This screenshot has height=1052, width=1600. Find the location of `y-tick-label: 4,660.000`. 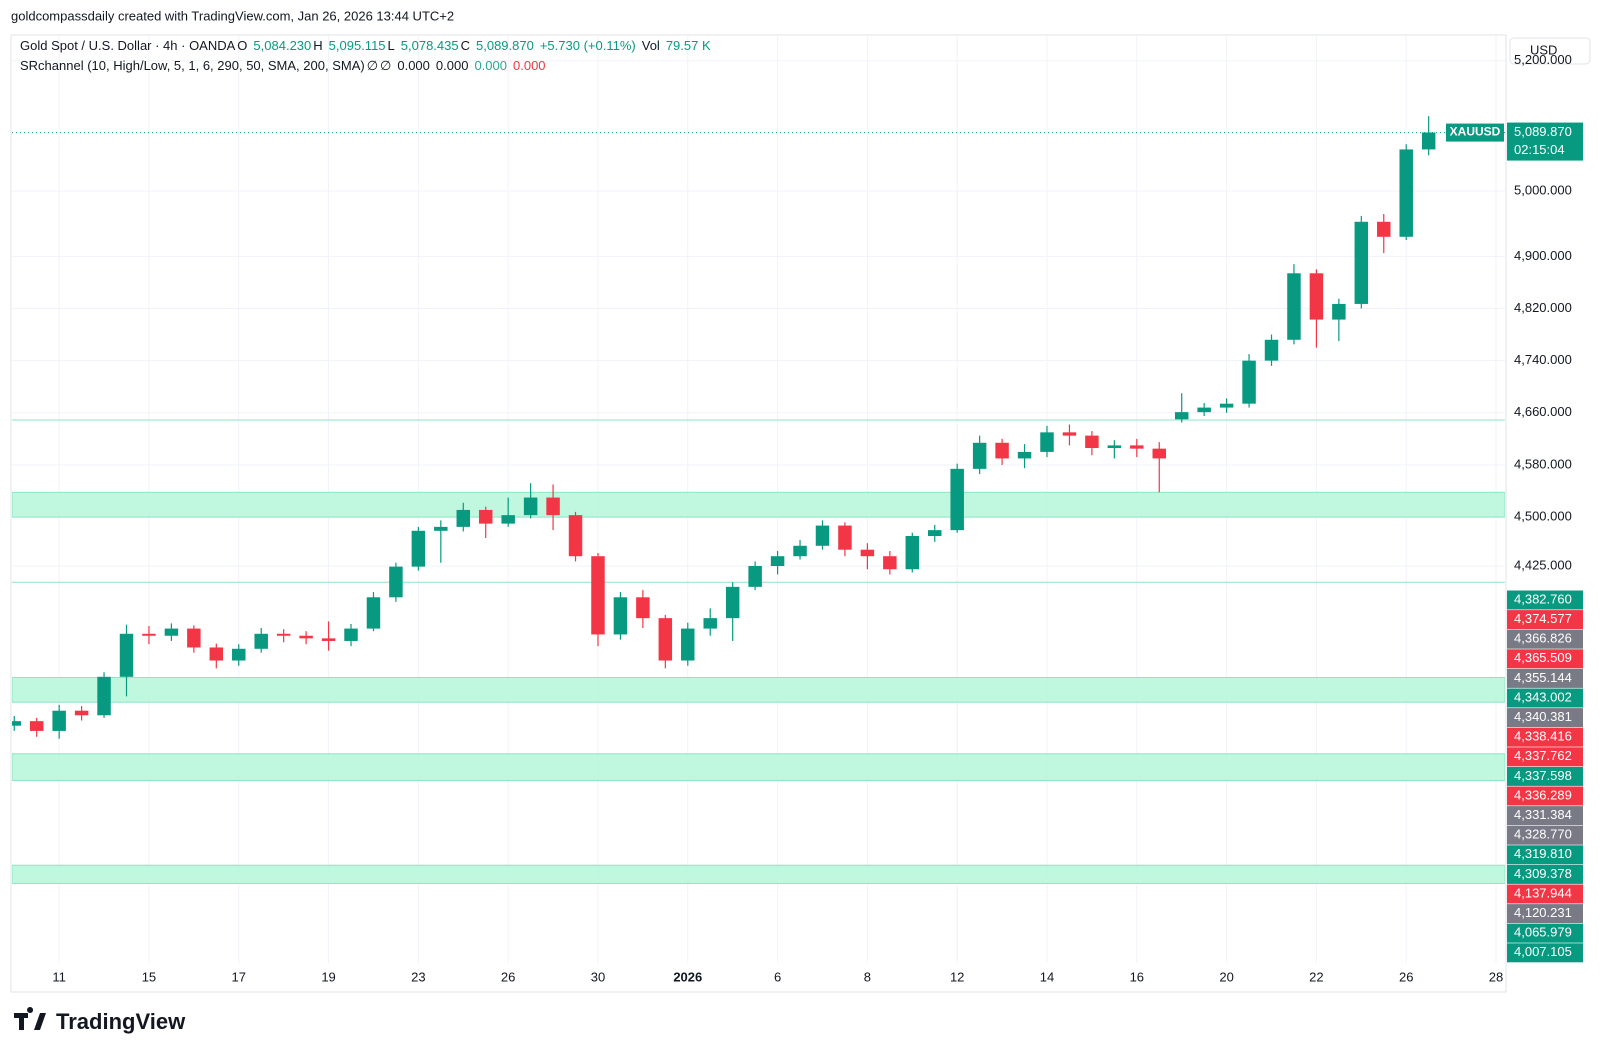

y-tick-label: 4,660.000 is located at coordinates (1543, 411).